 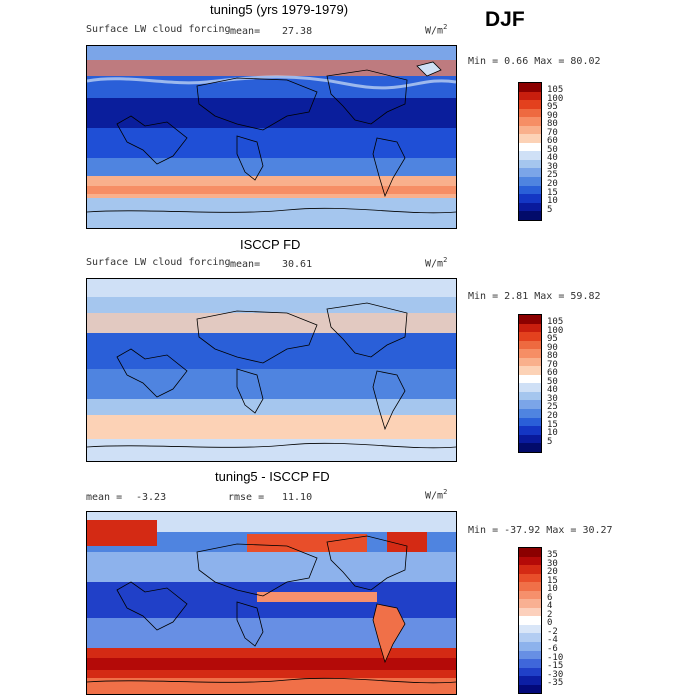 I want to click on panel1-field-label: Surface LW cloud forcing, so click(x=158, y=29).